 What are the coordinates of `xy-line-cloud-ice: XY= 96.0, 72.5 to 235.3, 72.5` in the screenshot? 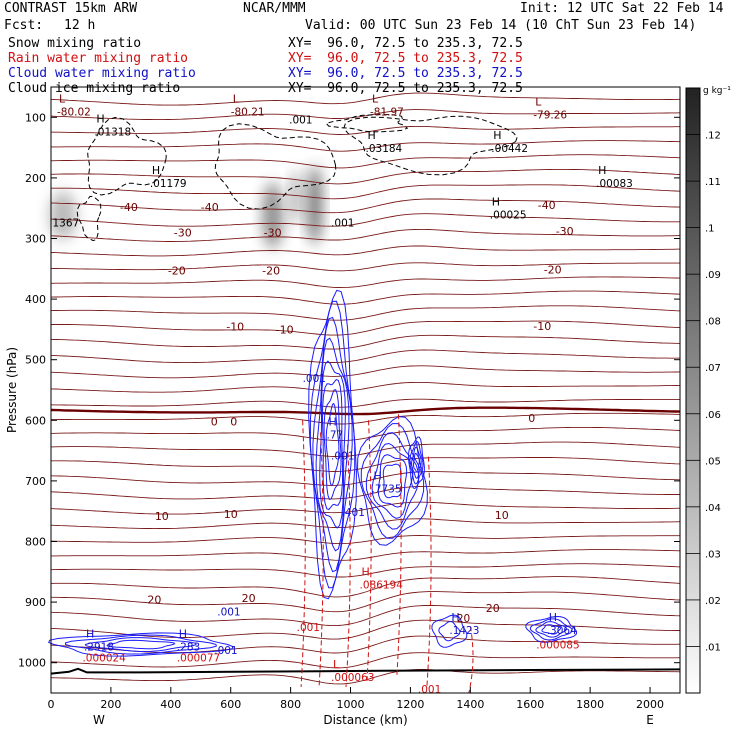 It's located at (405, 88).